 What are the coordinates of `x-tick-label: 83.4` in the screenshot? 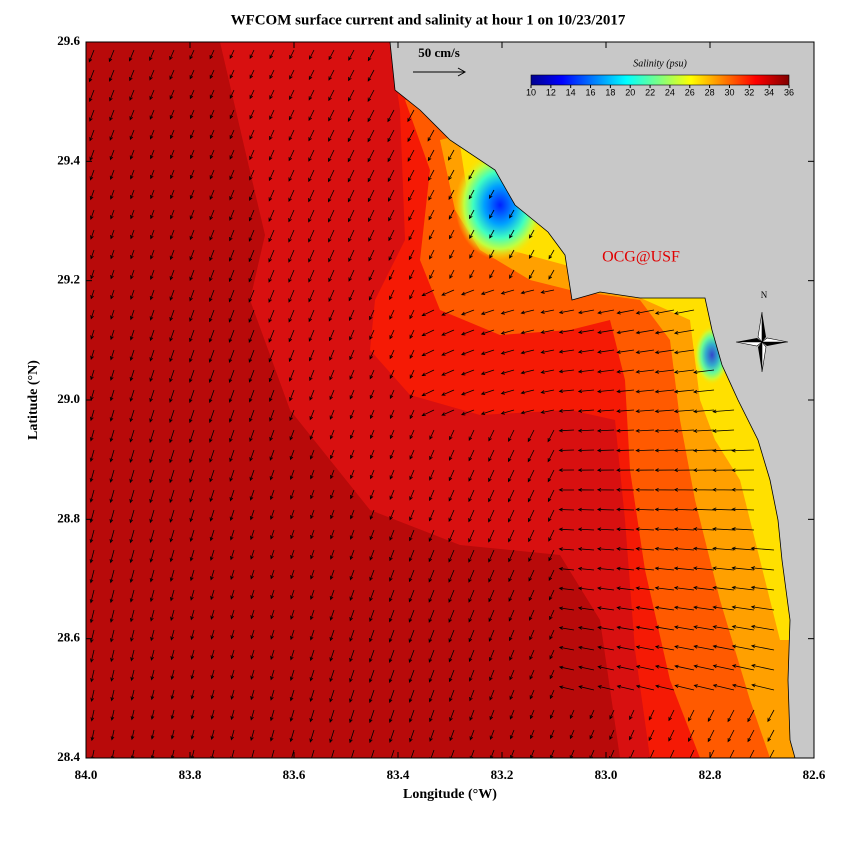 It's located at (398, 774).